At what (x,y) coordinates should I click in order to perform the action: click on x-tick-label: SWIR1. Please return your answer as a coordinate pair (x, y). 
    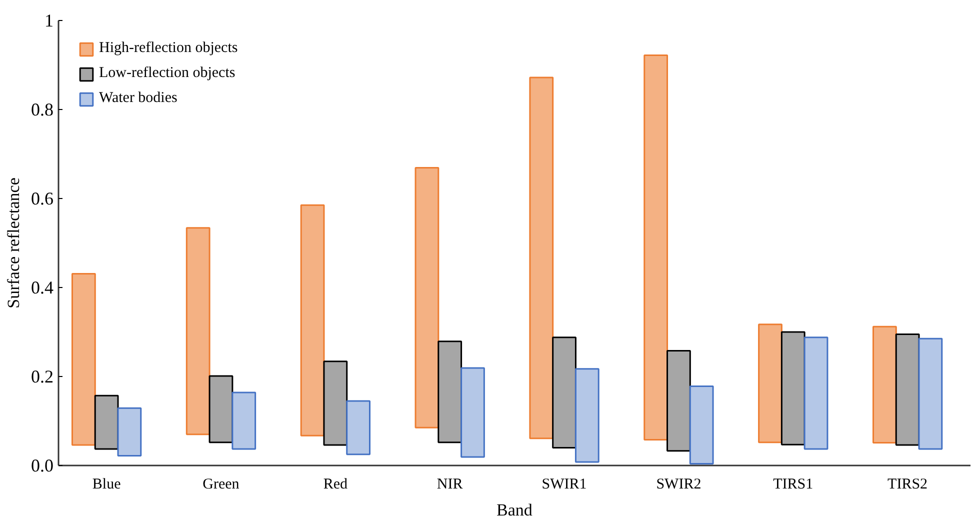
    Looking at the image, I should click on (564, 484).